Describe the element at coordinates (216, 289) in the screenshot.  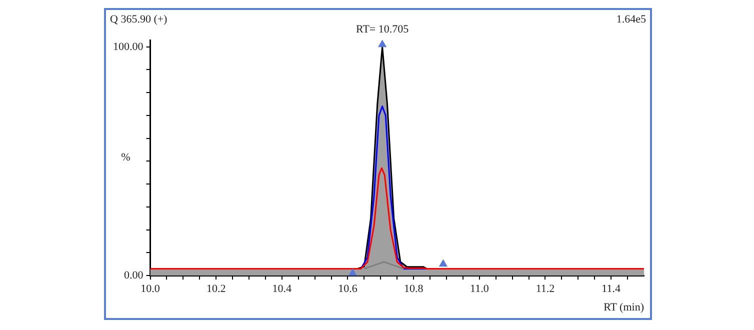
I see `x-tick-label: 10.2` at that location.